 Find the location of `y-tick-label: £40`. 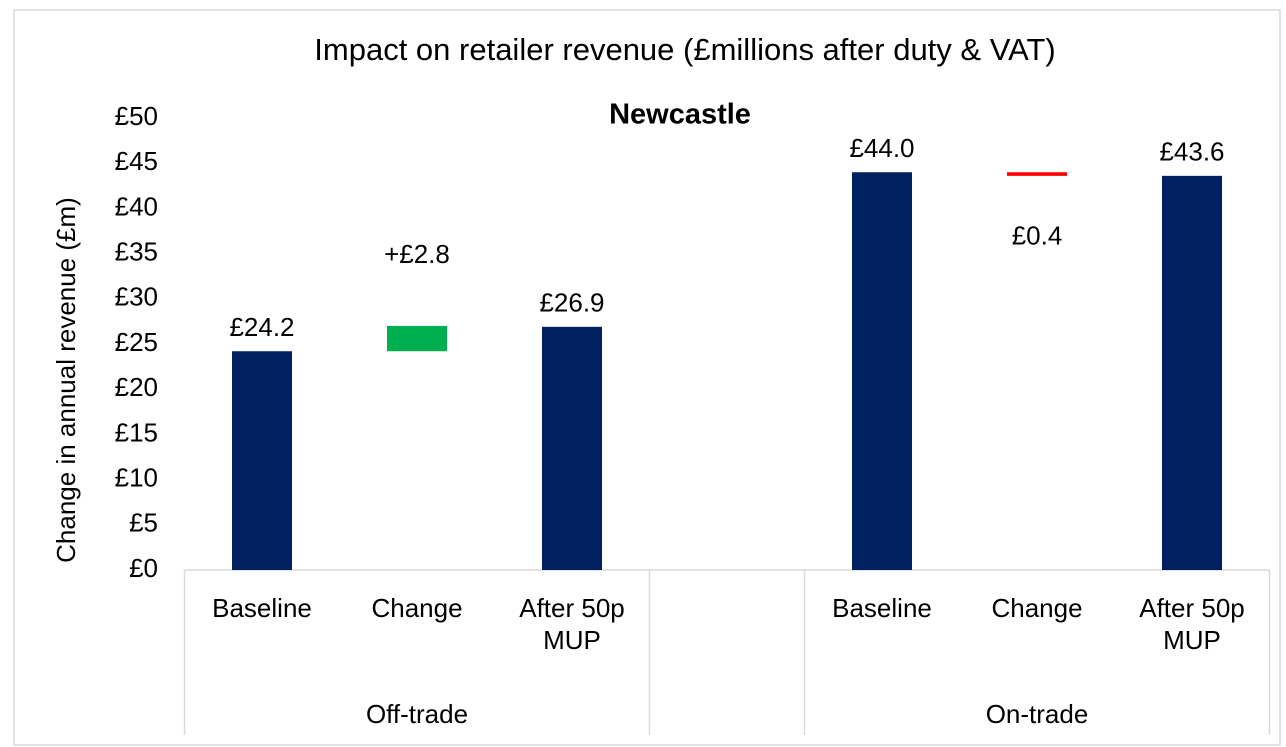

y-tick-label: £40 is located at coordinates (136, 206).